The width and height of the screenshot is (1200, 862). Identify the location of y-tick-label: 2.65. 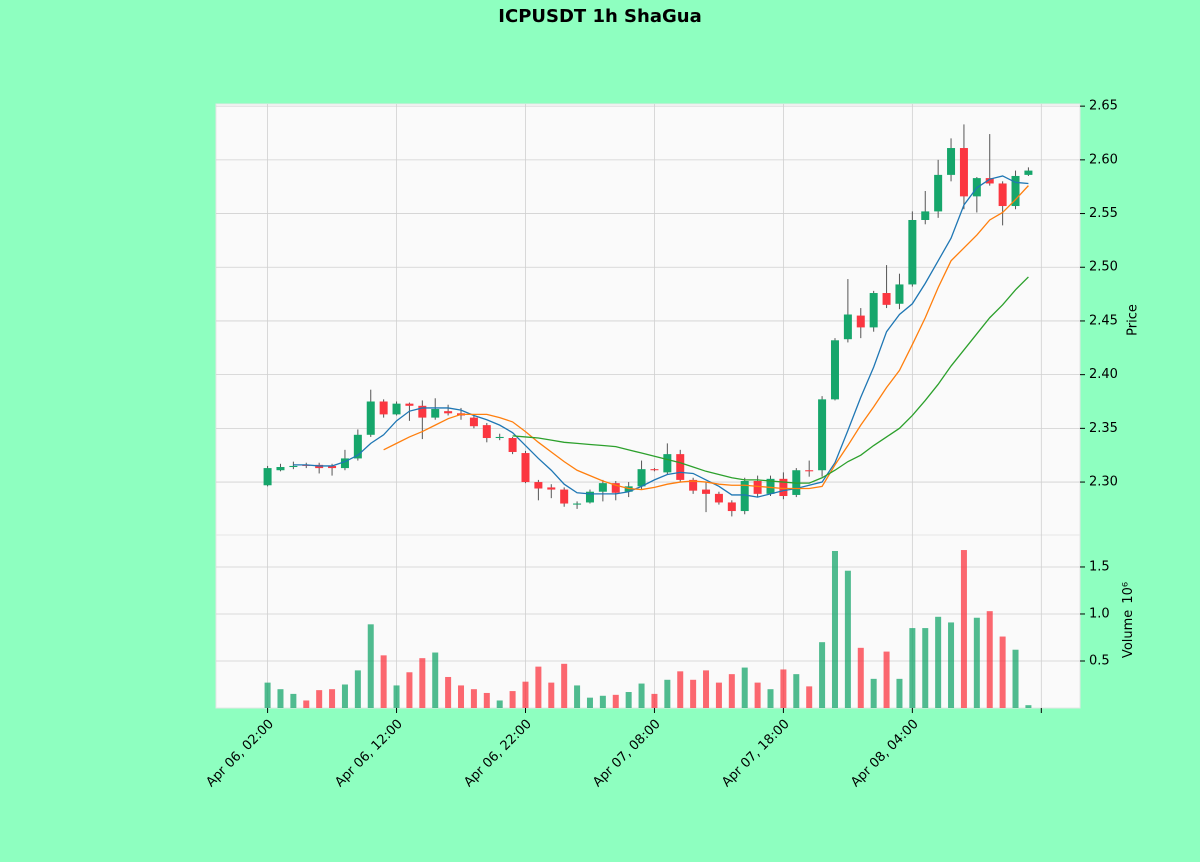
(1103, 106).